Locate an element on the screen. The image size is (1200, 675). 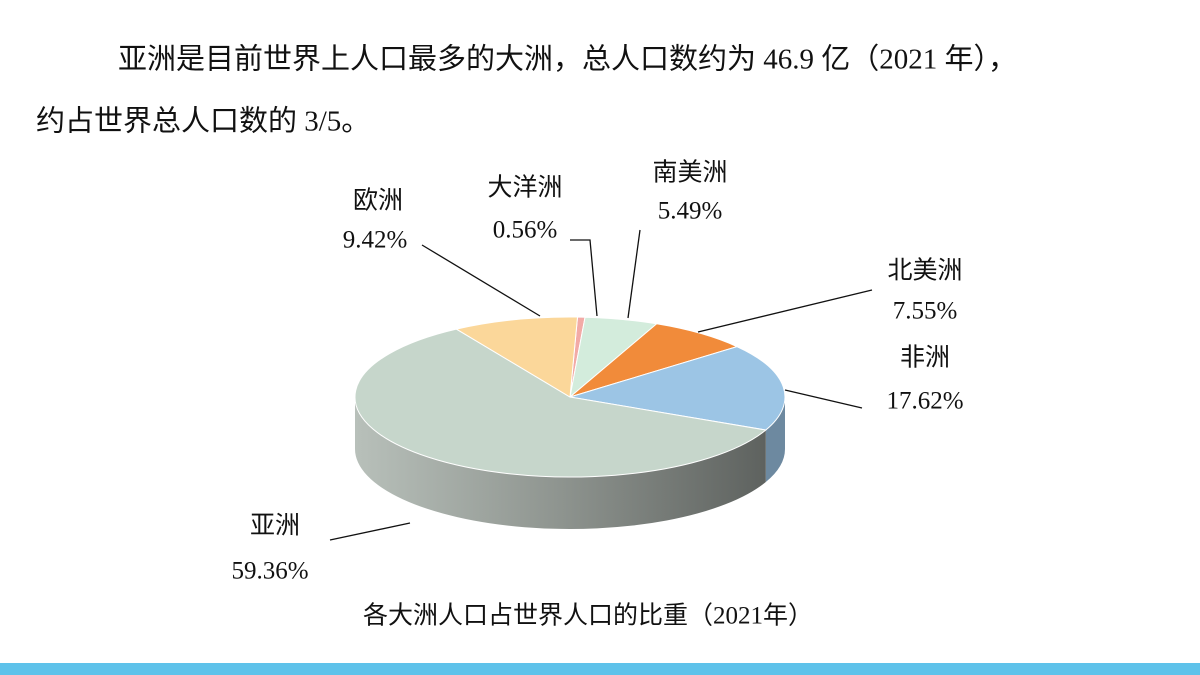
value-label: 17.62% is located at coordinates (924, 401).